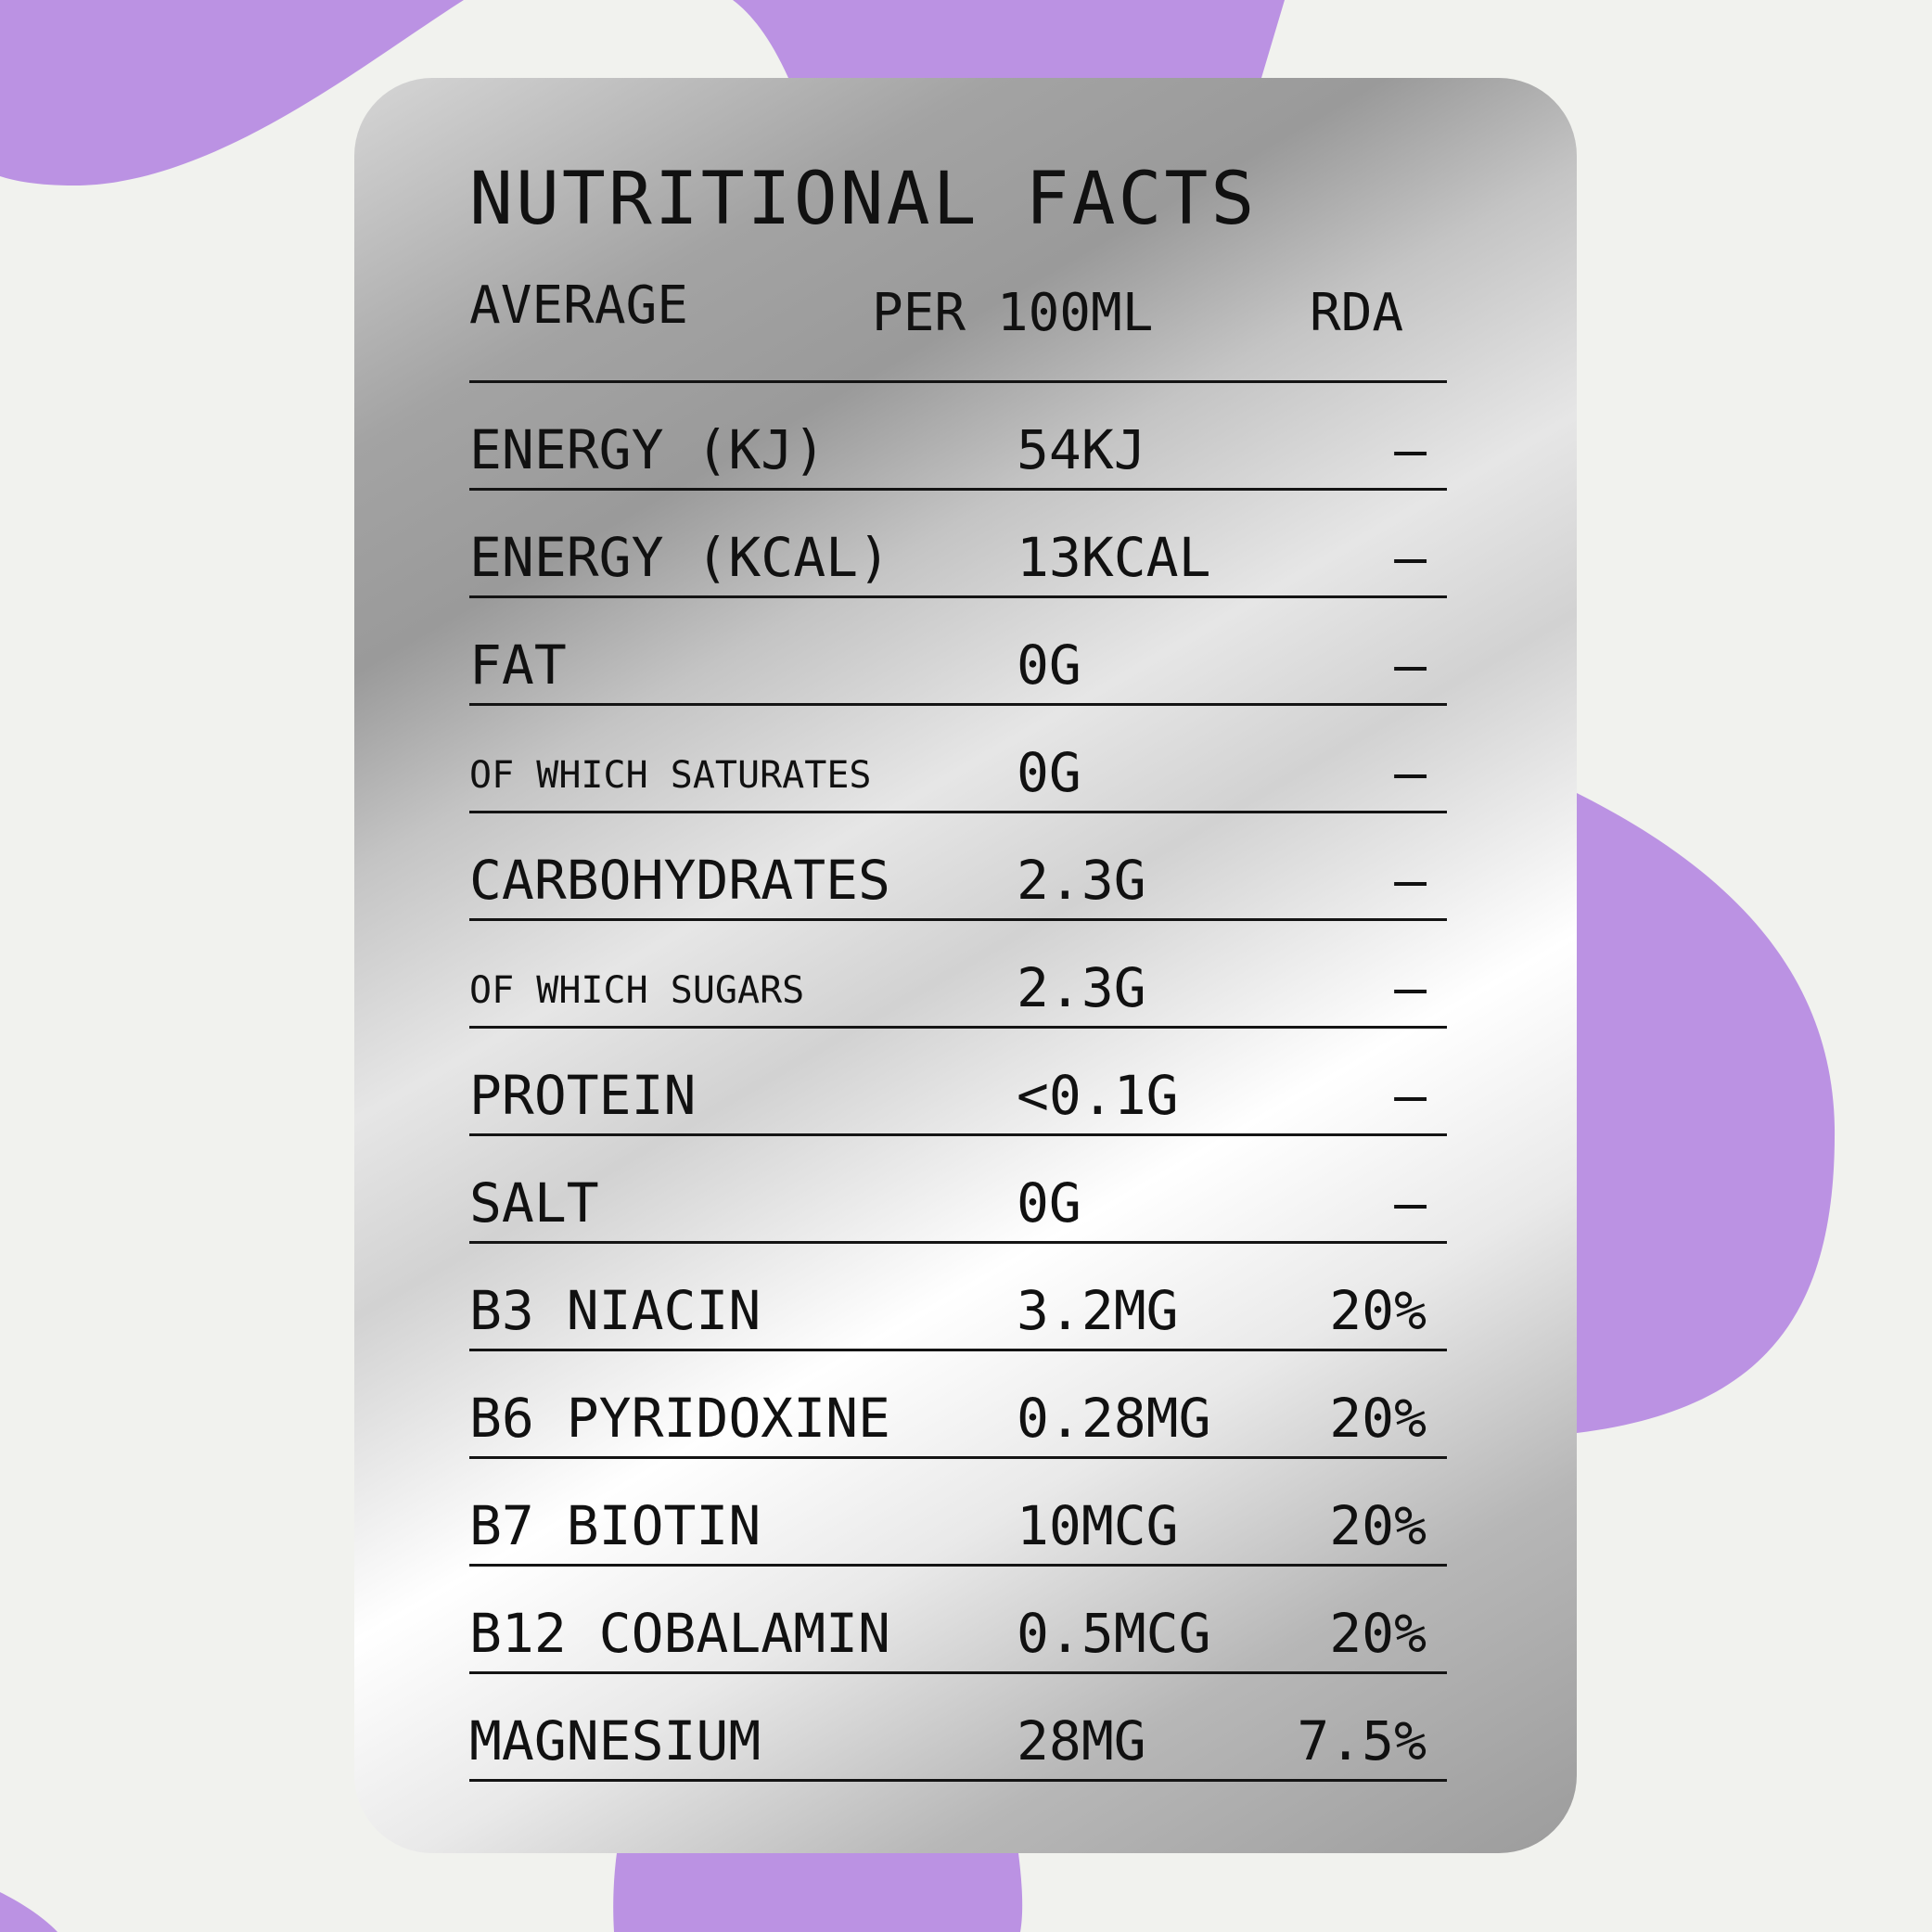 This screenshot has width=1932, height=1932. What do you see at coordinates (679, 1418) in the screenshot?
I see `nutrient-name: B6 PYRIDOXINE` at bounding box center [679, 1418].